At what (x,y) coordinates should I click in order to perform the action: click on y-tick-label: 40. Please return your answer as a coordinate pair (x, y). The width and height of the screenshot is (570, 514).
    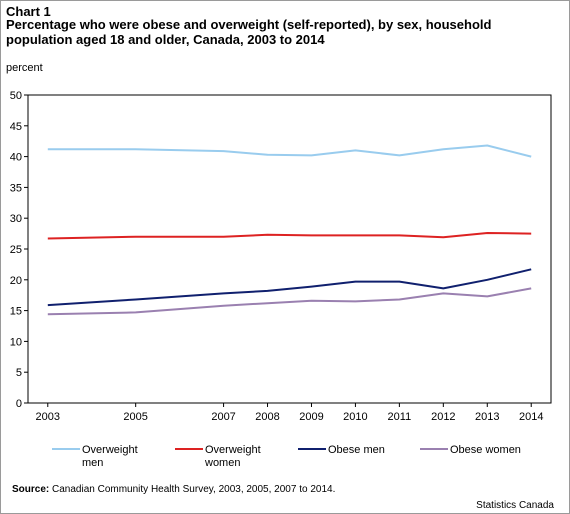
    Looking at the image, I should click on (16, 158).